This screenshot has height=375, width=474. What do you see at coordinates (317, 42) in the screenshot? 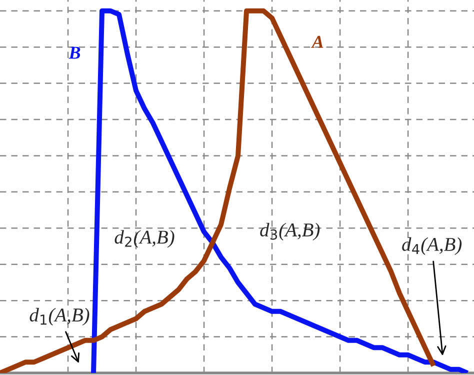
I see `series-label: A` at bounding box center [317, 42].